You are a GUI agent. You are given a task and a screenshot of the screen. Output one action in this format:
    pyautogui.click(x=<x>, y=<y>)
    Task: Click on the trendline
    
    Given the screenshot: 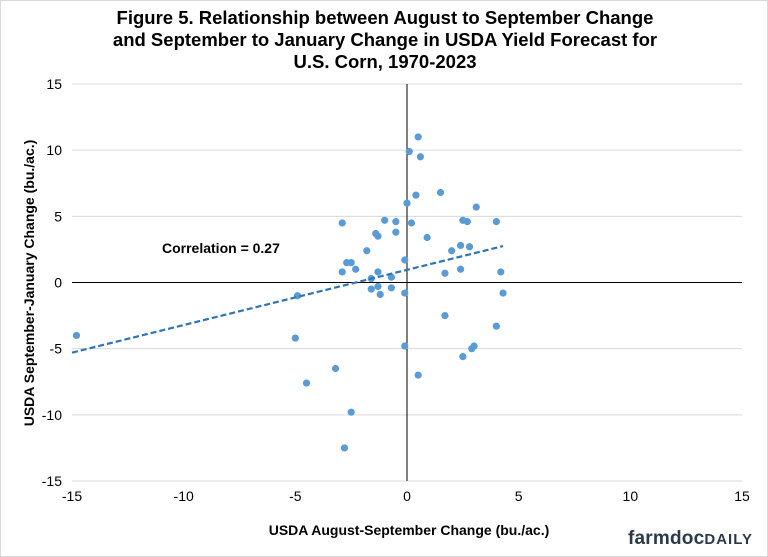 What is the action you would take?
    pyautogui.click(x=287, y=299)
    